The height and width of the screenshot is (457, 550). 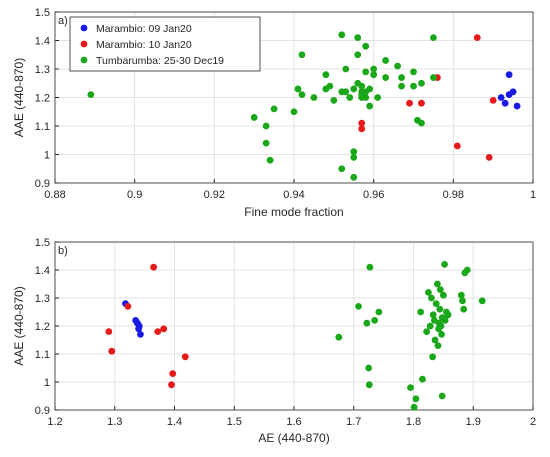 I want to click on x-tick-label: 2, so click(x=533, y=422).